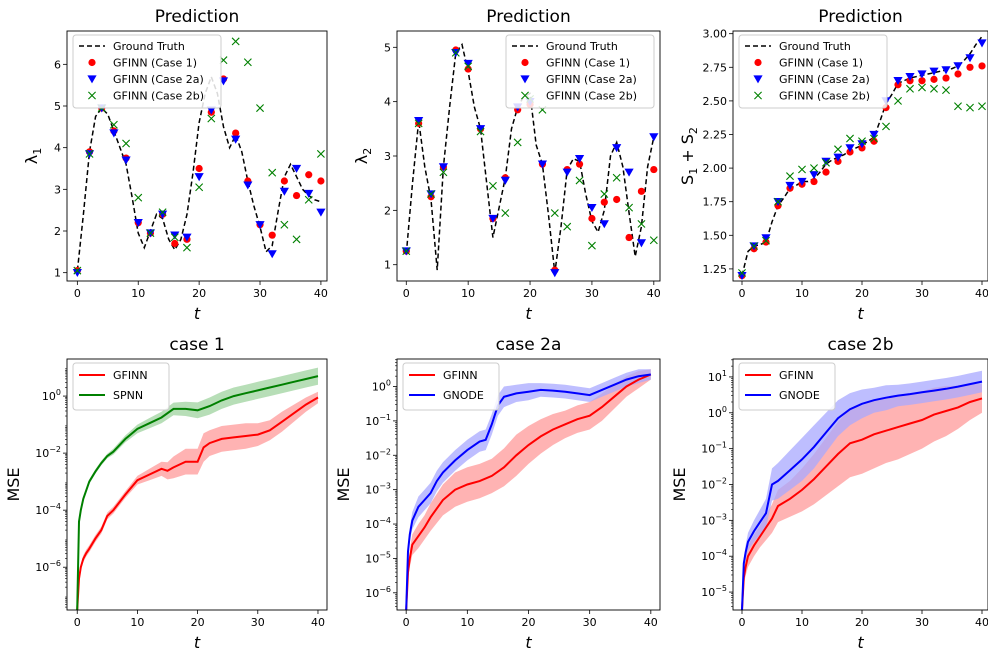  Describe the element at coordinates (714, 519) in the screenshot. I see `y-tick-label: 10⁻³` at that location.